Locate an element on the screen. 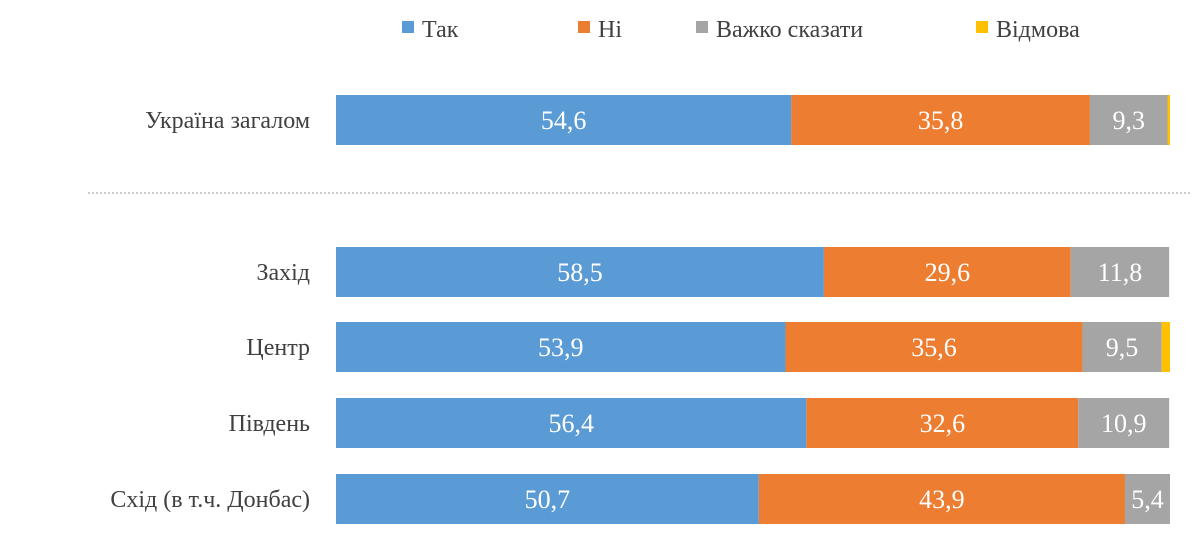 This screenshot has width=1192, height=546. data-label: 53,9 is located at coordinates (561, 347).